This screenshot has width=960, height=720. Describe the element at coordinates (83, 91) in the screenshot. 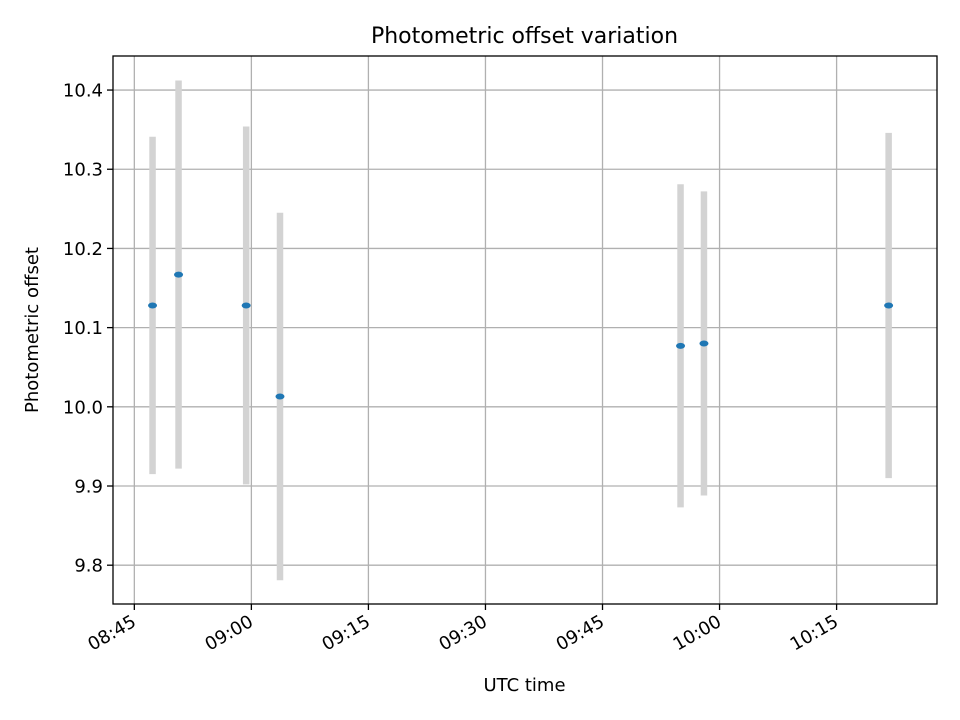

I see `y-tick-label: 10.4` at that location.